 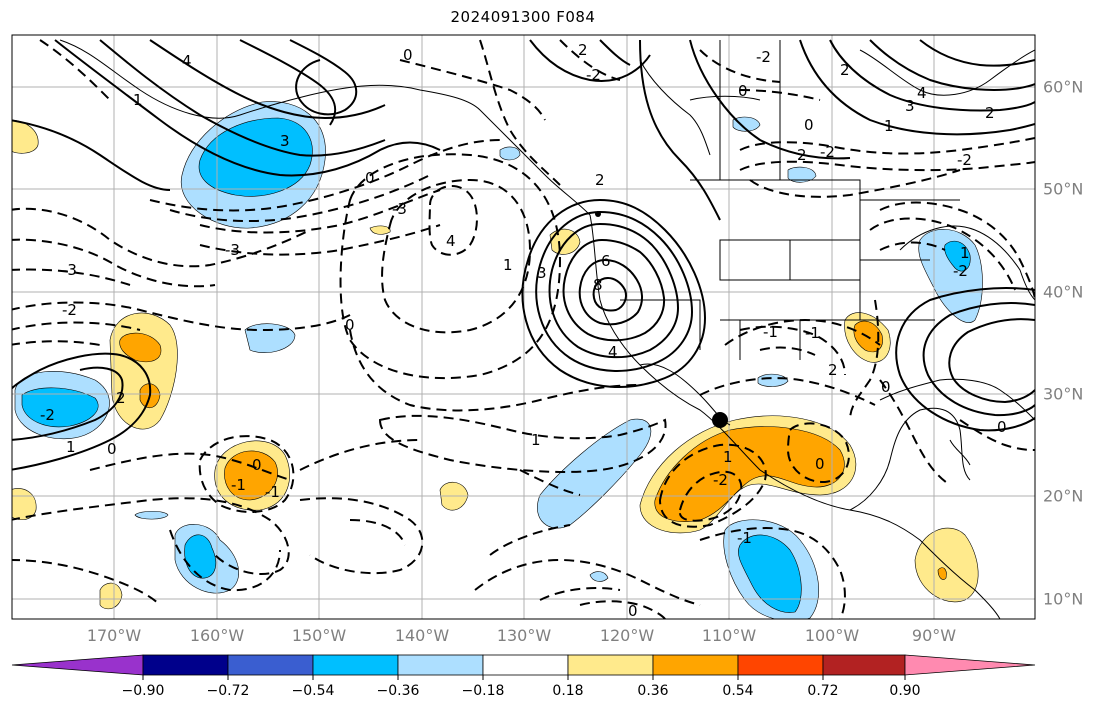 What do you see at coordinates (422, 635) in the screenshot?
I see `lon-label: 140°W` at bounding box center [422, 635].